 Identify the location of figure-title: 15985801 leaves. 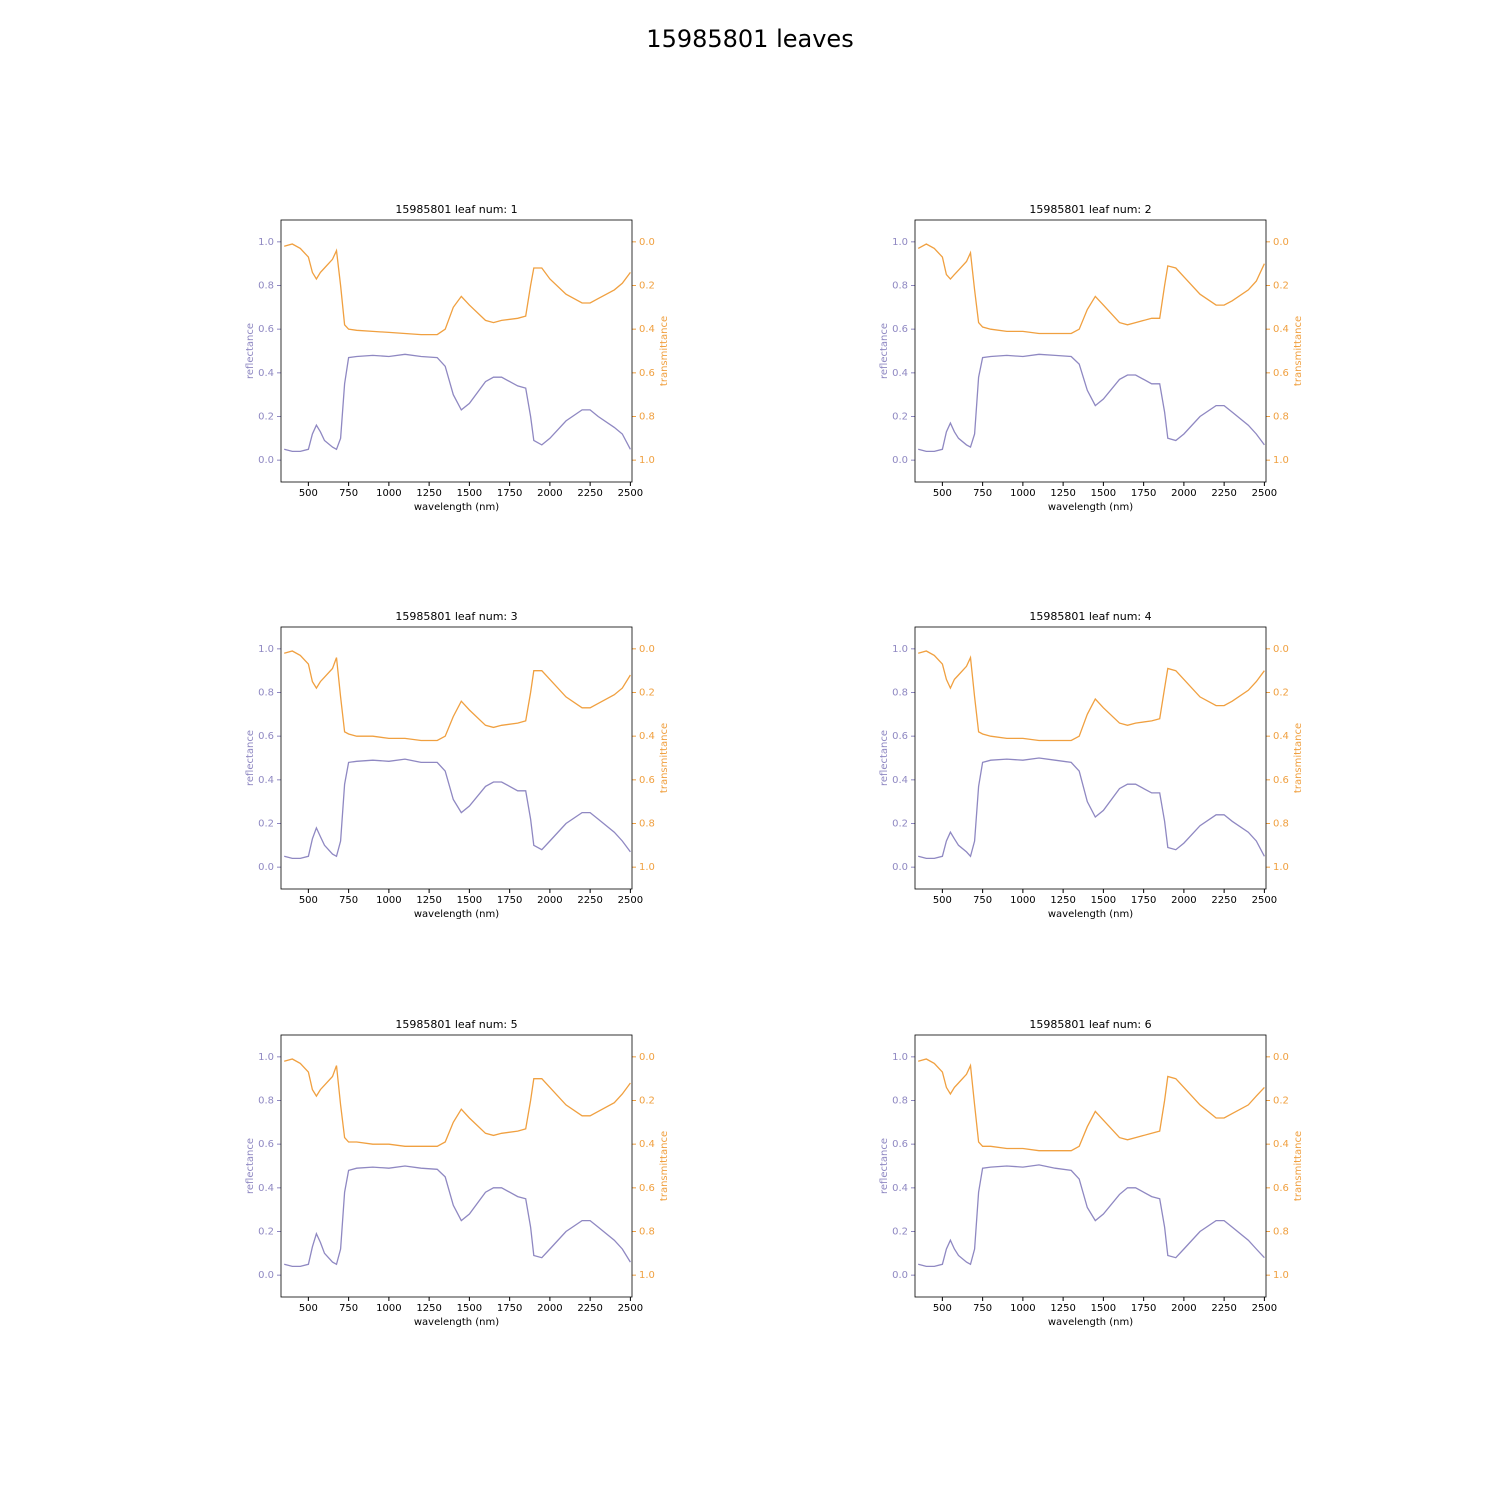
(749, 39).